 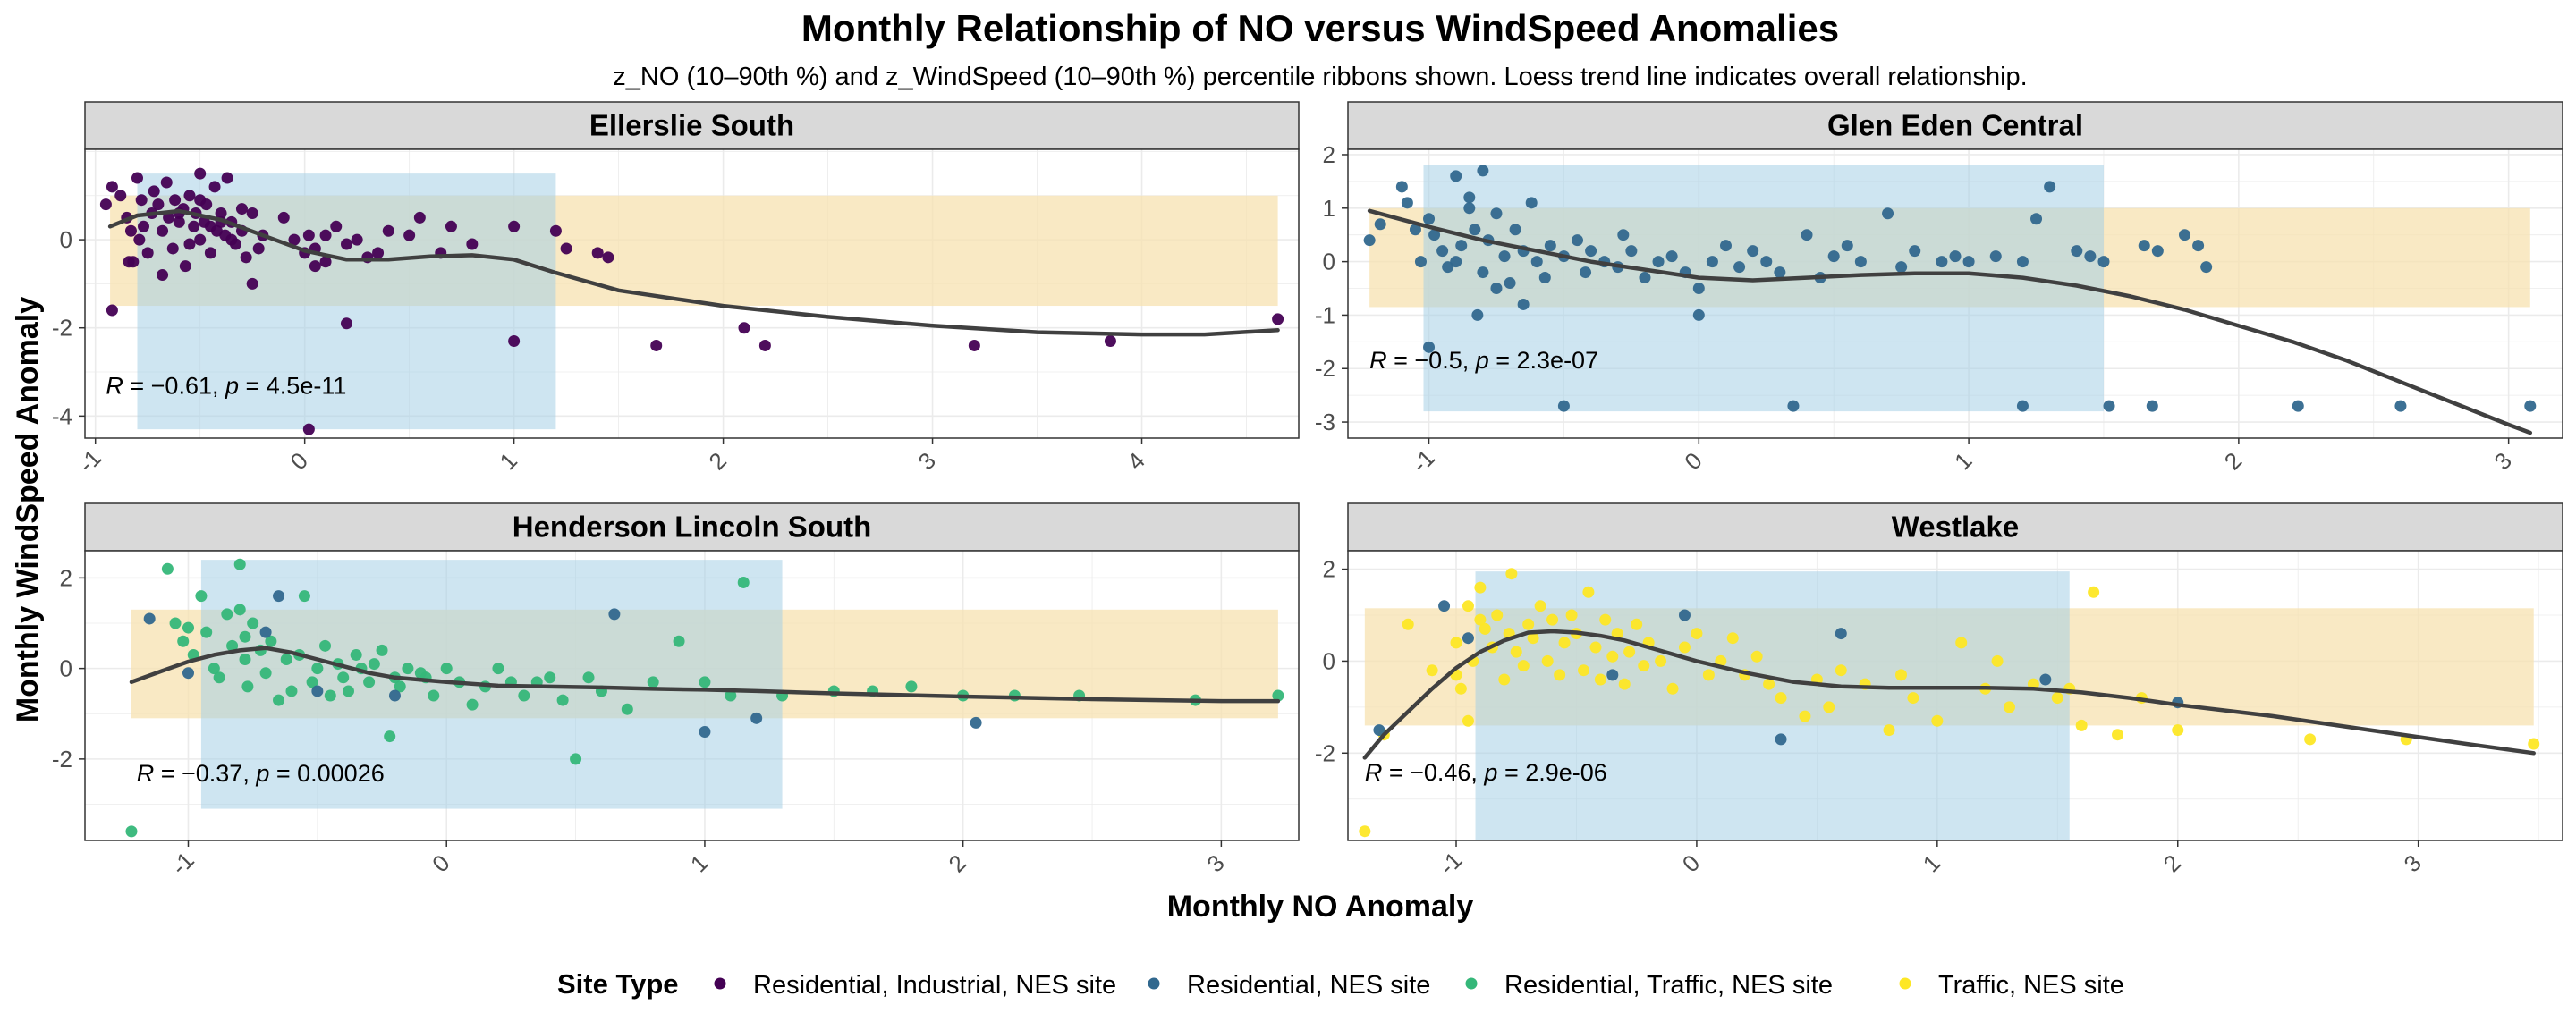 I want to click on panel-border, so click(x=692, y=695).